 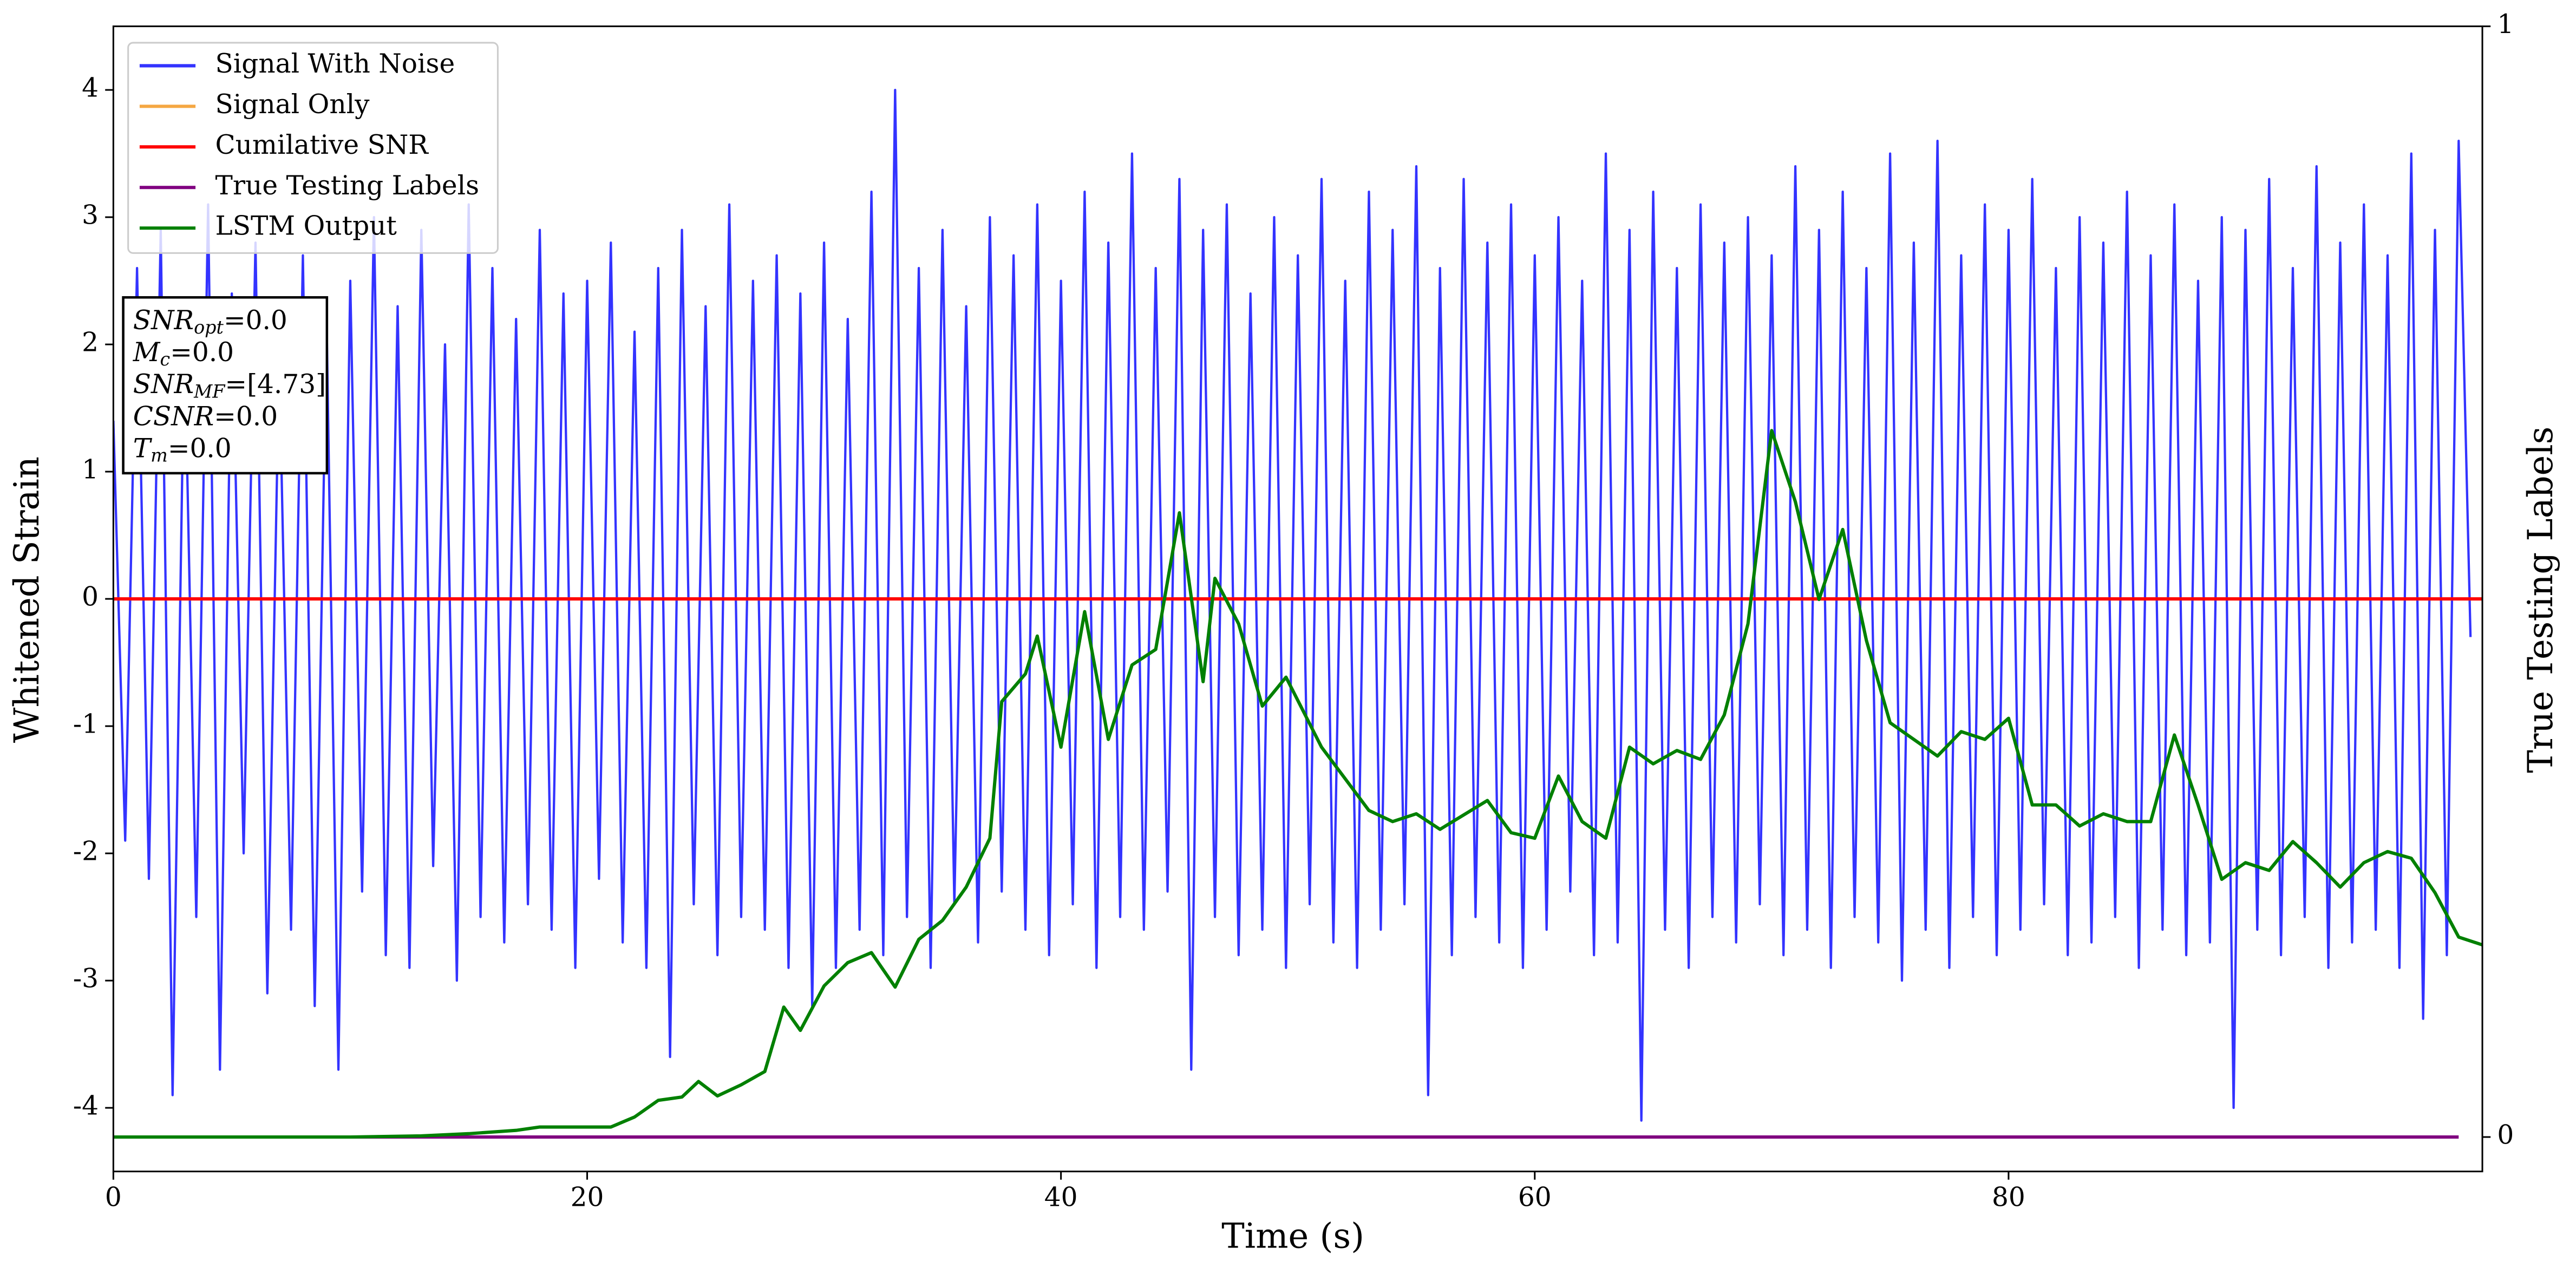 What do you see at coordinates (86, 724) in the screenshot?
I see `y-tick-label: -1` at bounding box center [86, 724].